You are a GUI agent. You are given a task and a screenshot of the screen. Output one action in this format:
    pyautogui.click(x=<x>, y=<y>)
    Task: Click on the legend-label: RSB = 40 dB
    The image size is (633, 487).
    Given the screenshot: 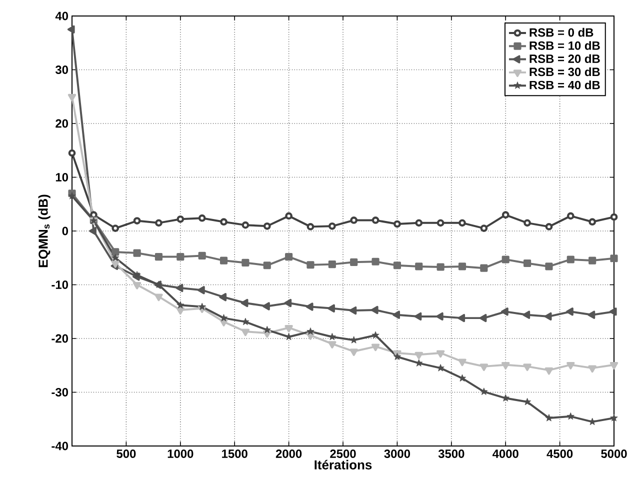 What is the action you would take?
    pyautogui.click(x=565, y=85)
    